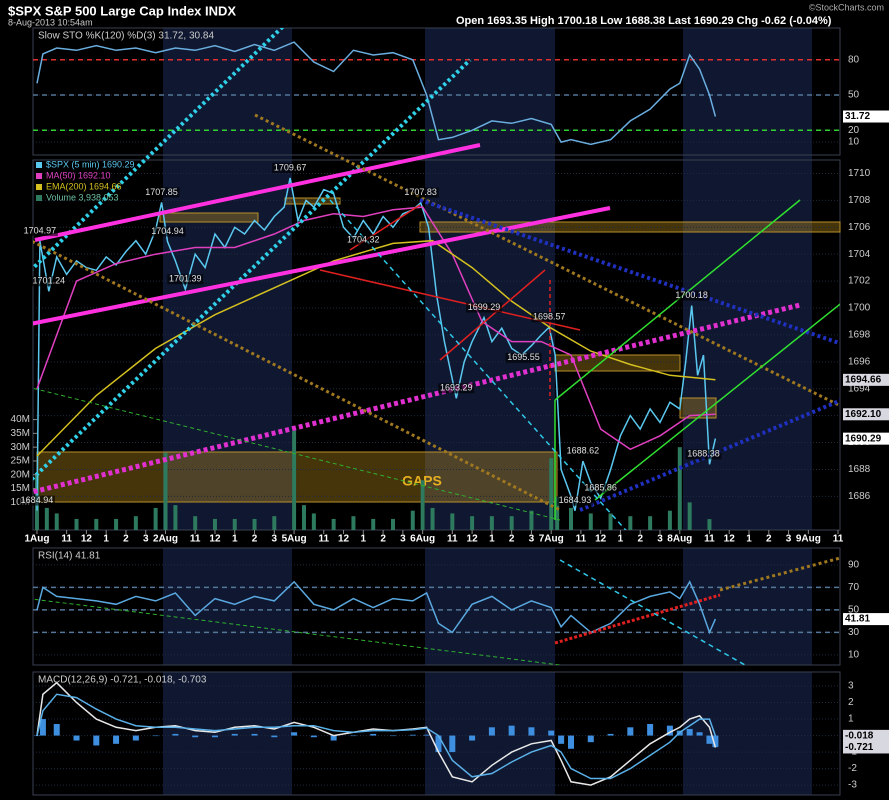 The image size is (889, 800). Describe the element at coordinates (90, 164) in the screenshot. I see `legend-label: $SPX (5 min) 1690.29` at that location.